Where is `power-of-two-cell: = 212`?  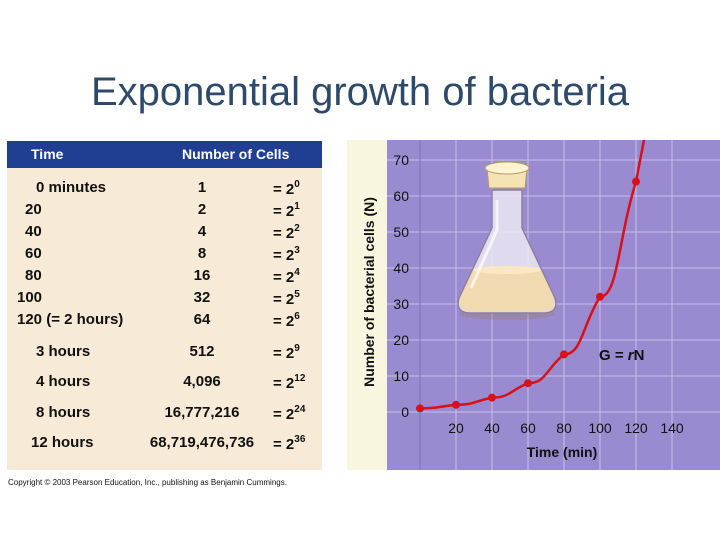 power-of-two-cell: = 212 is located at coordinates (289, 382).